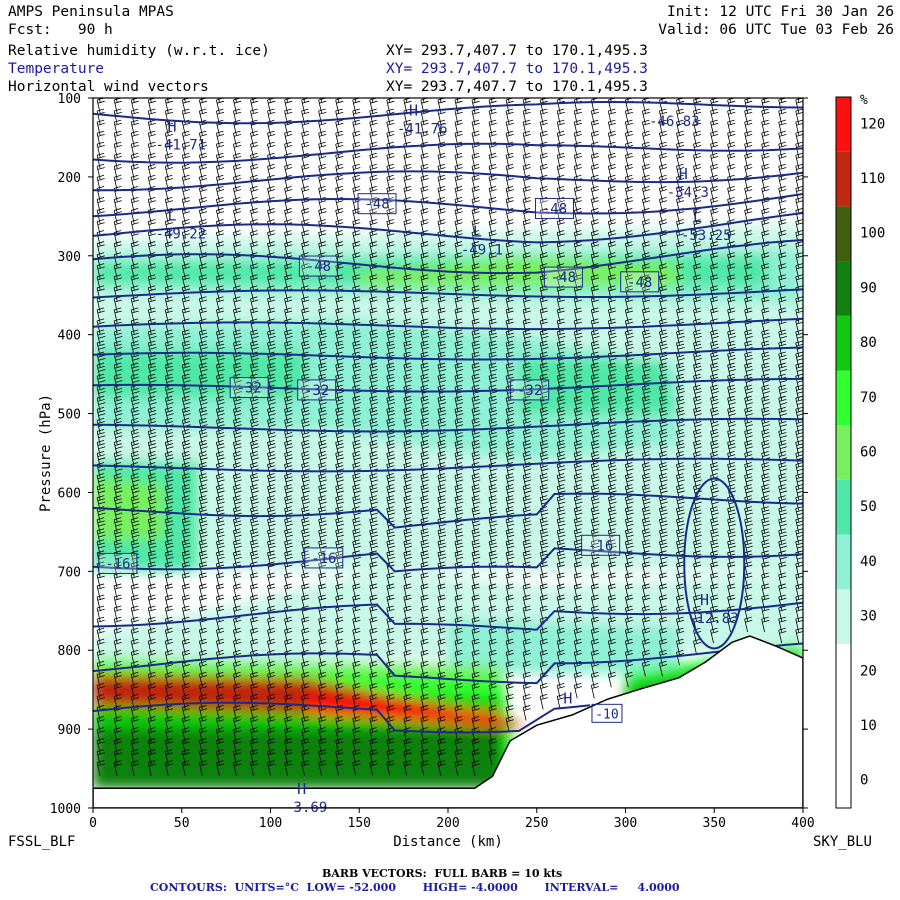  What do you see at coordinates (318, 266) in the screenshot?
I see `contour-label: -48` at bounding box center [318, 266].